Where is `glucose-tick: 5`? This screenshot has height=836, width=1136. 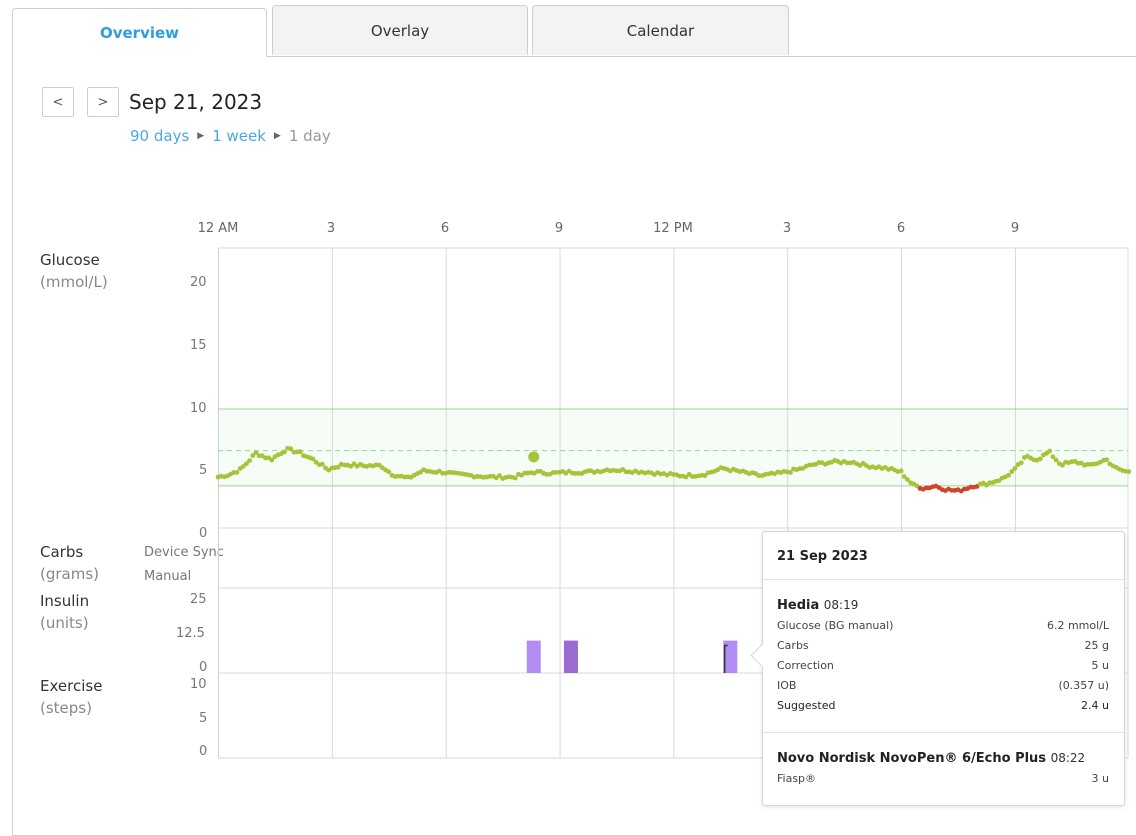
glucose-tick: 5 is located at coordinates (203, 470).